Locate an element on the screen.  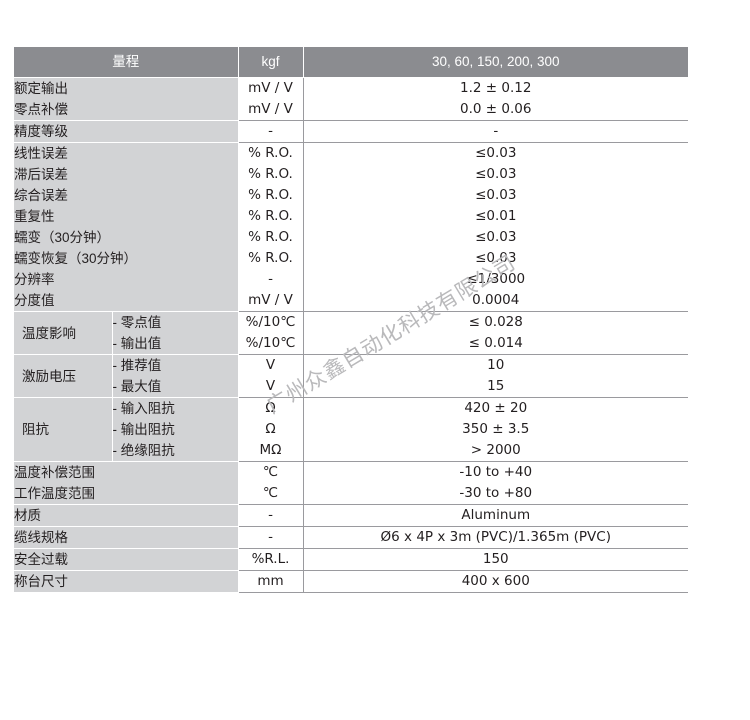
row-value: ≤ 0.014 is located at coordinates (495, 343).